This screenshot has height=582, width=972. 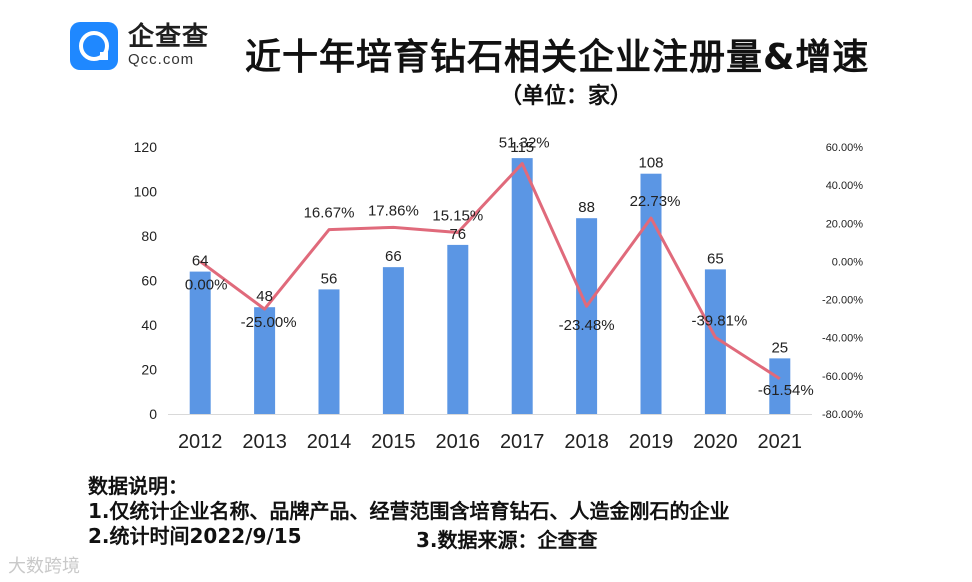 What do you see at coordinates (149, 281) in the screenshot?
I see `y-left-tick-label: 60` at bounding box center [149, 281].